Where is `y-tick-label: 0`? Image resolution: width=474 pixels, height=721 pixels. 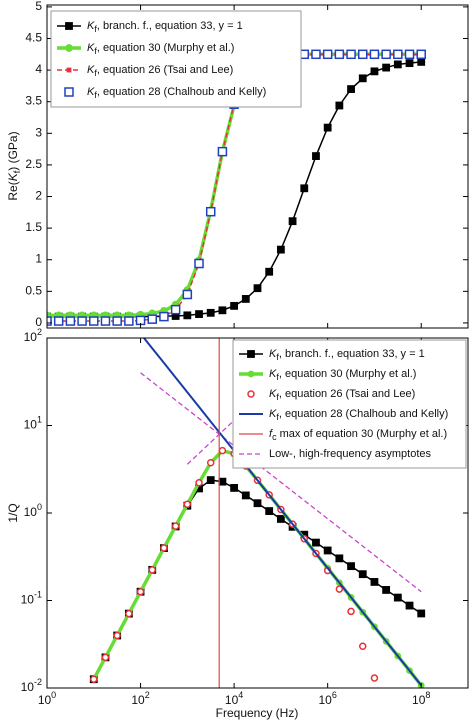 y-tick-label: 0 is located at coordinates (38, 322).